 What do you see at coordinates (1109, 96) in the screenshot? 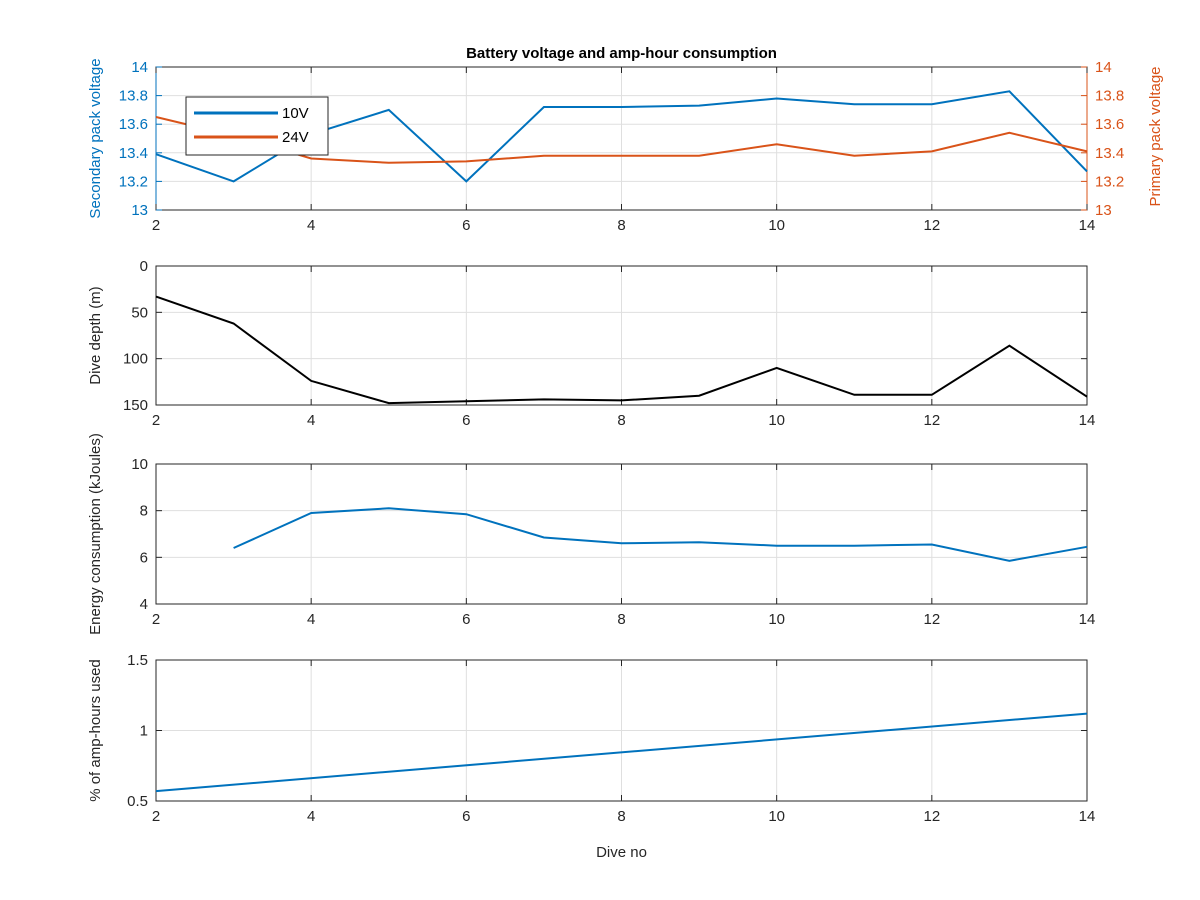
I see `y-tick-label-right: 13.8` at bounding box center [1109, 96].